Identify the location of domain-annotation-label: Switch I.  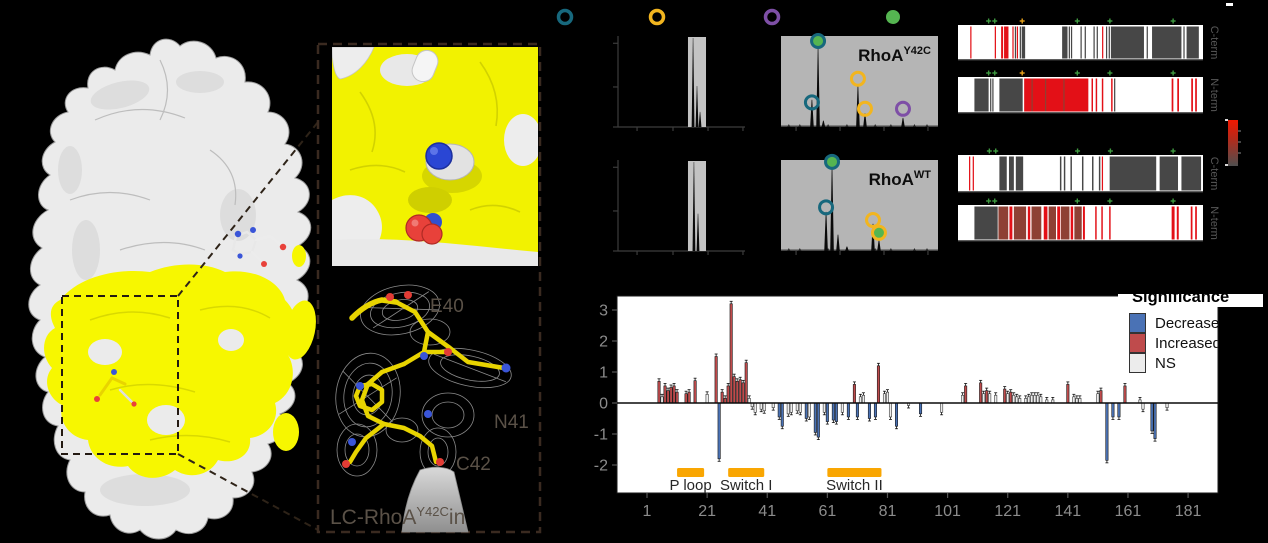
(746, 485).